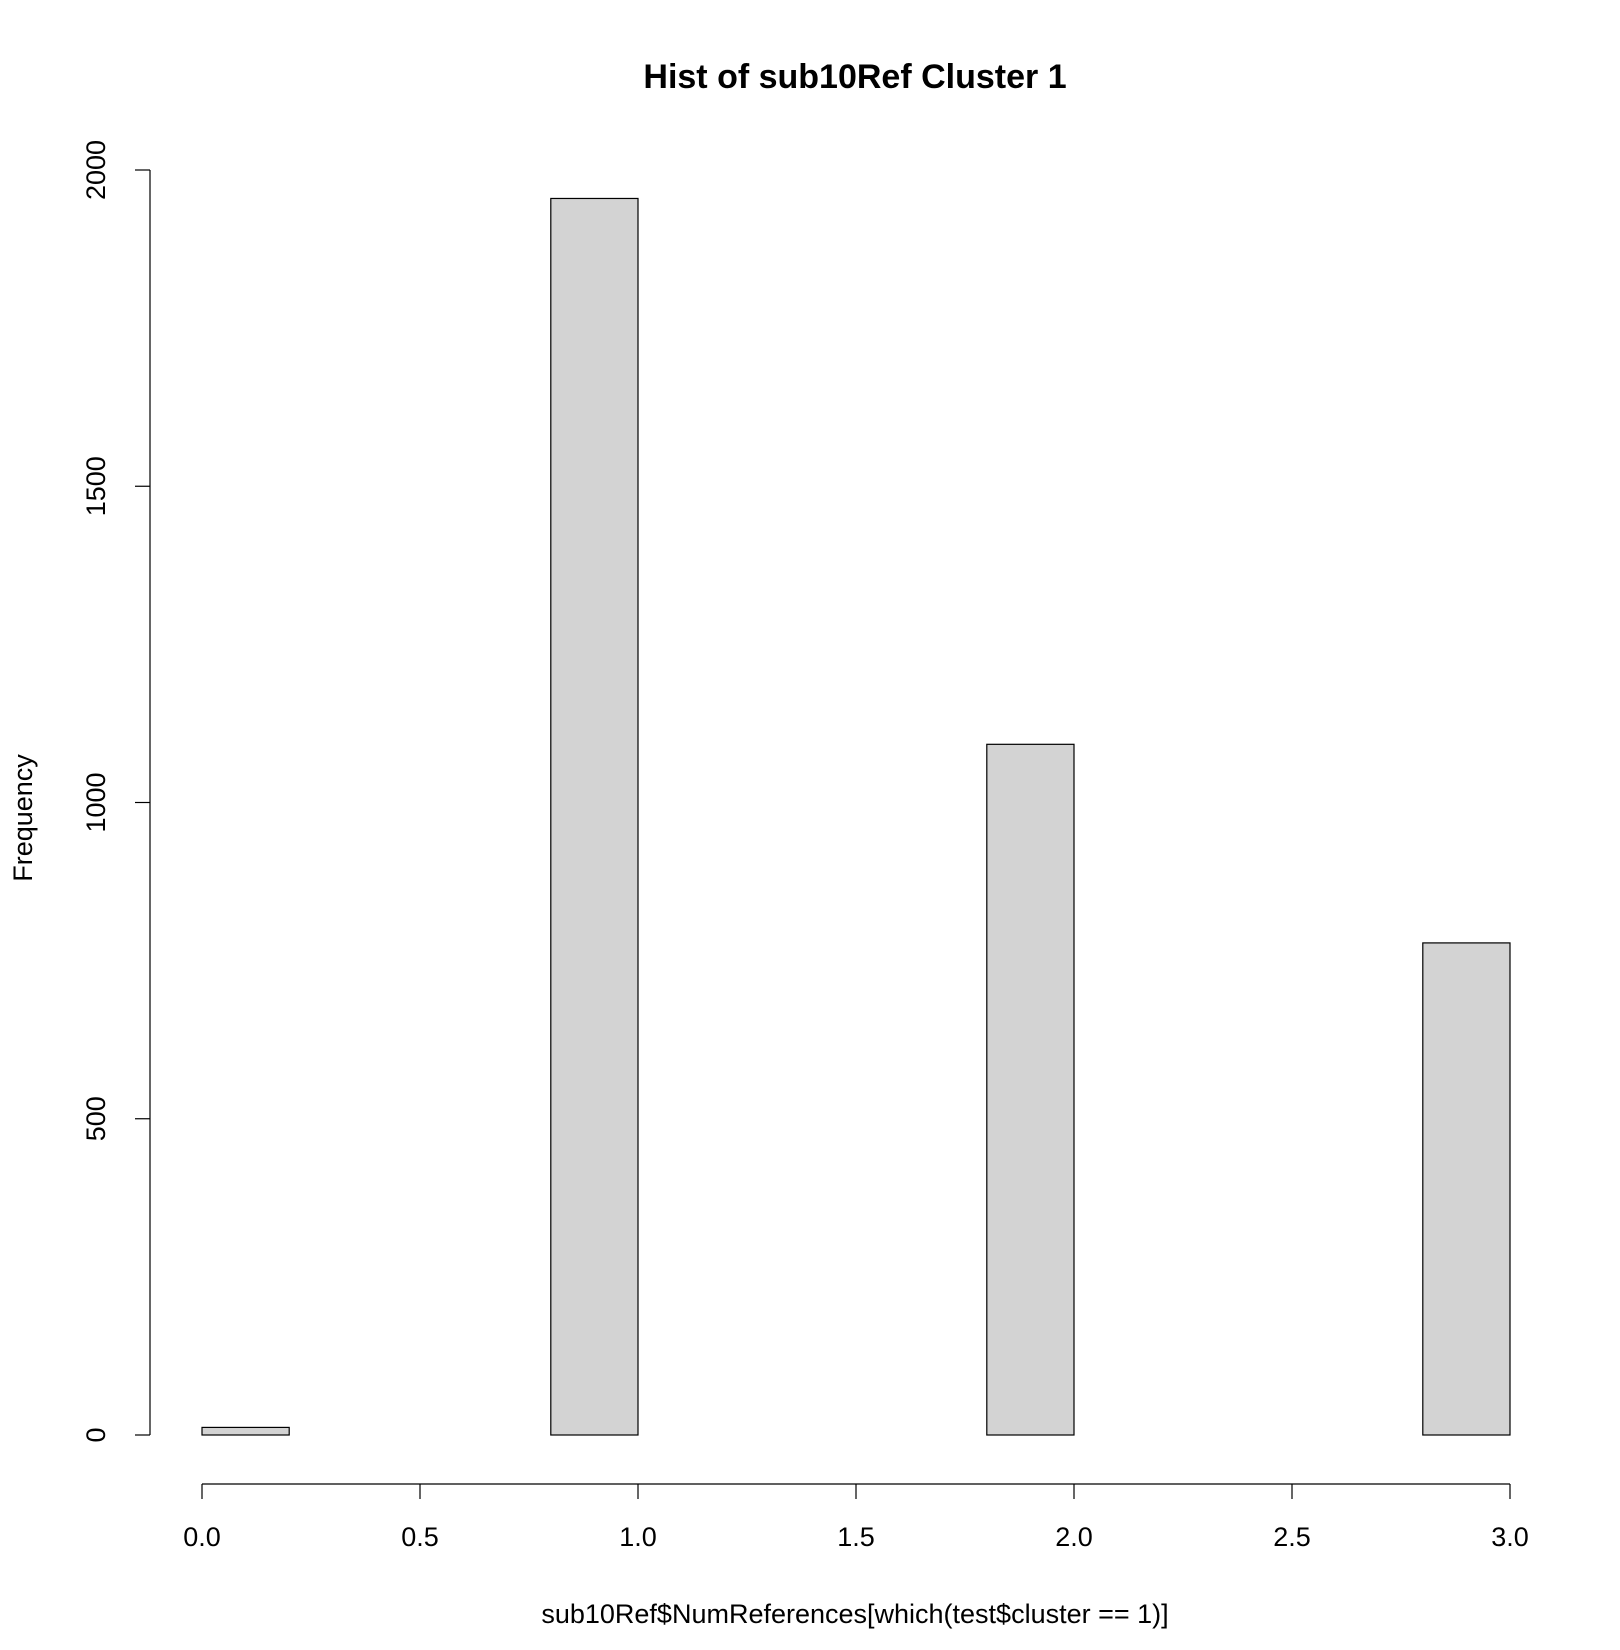 The height and width of the screenshot is (1650, 1620). What do you see at coordinates (638, 1537) in the screenshot?
I see `x-tick-label-2: 1.0` at bounding box center [638, 1537].